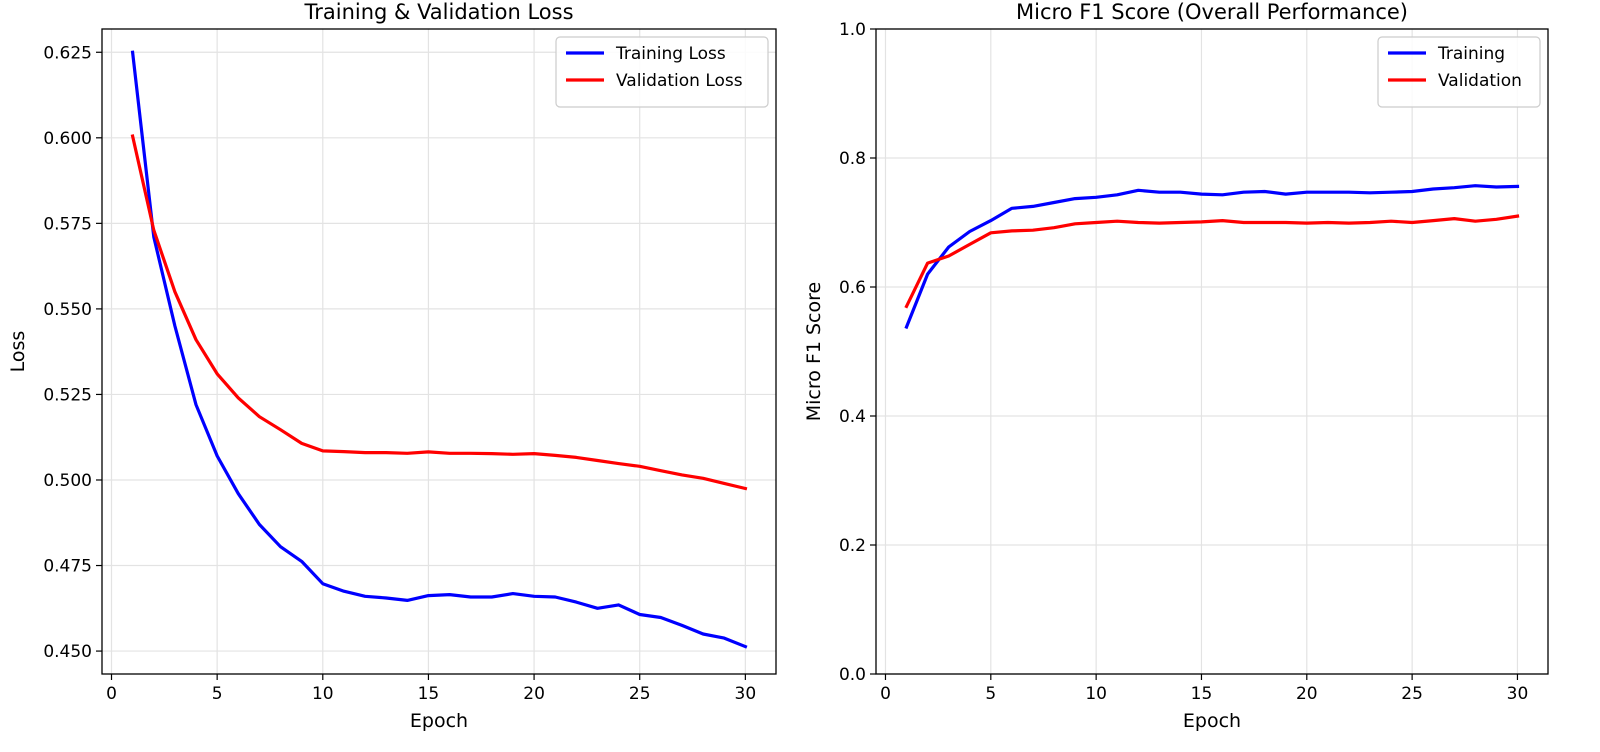 The height and width of the screenshot is (752, 1600). I want to click on y-axis-label: Micro F1 Score, so click(814, 351).